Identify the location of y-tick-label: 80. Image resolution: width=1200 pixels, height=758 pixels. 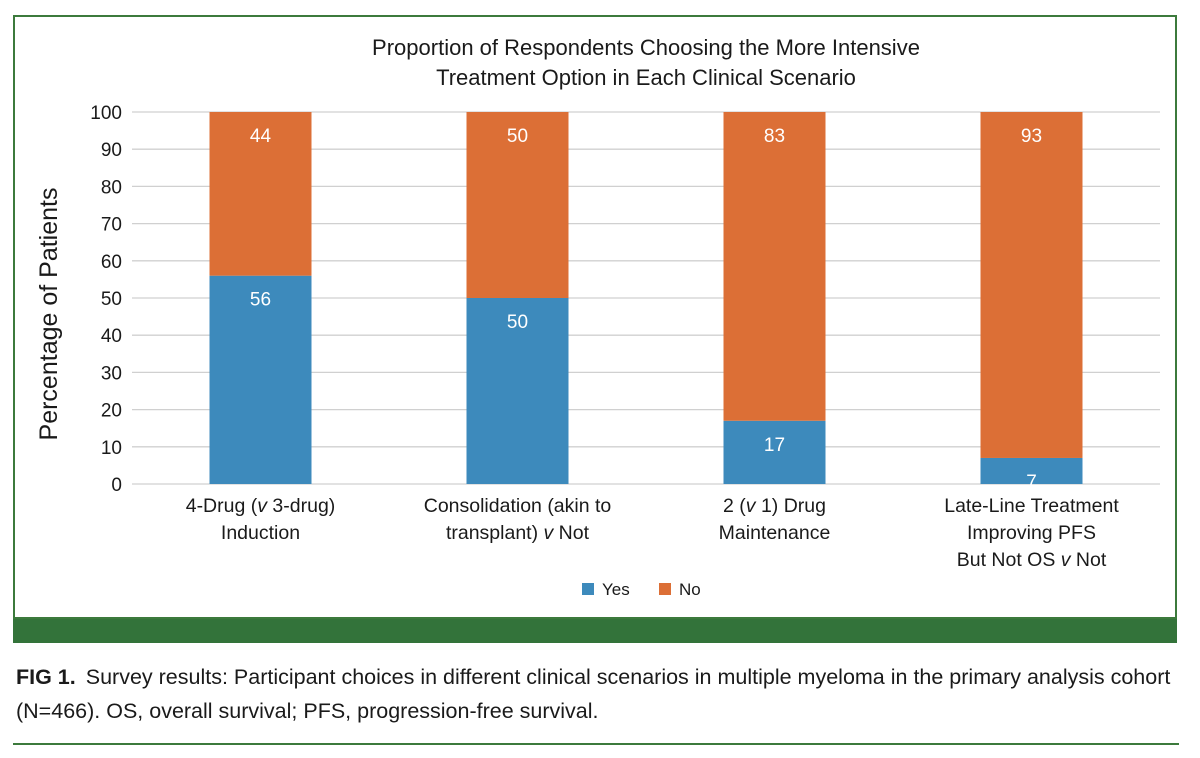
(111, 187).